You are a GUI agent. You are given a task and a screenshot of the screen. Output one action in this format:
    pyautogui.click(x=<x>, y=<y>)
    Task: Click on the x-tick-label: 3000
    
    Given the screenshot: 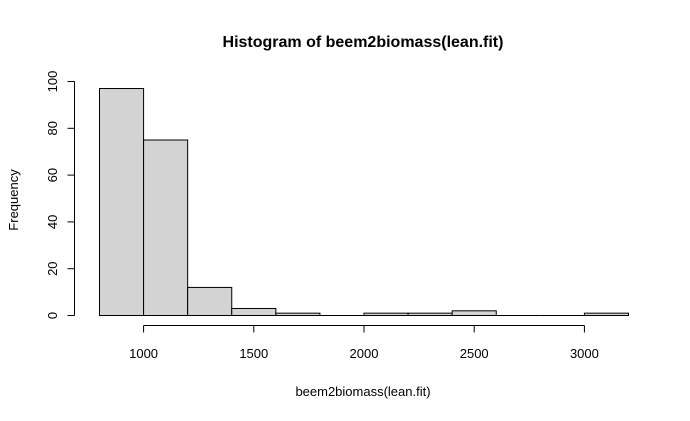 What is the action you would take?
    pyautogui.click(x=584, y=353)
    